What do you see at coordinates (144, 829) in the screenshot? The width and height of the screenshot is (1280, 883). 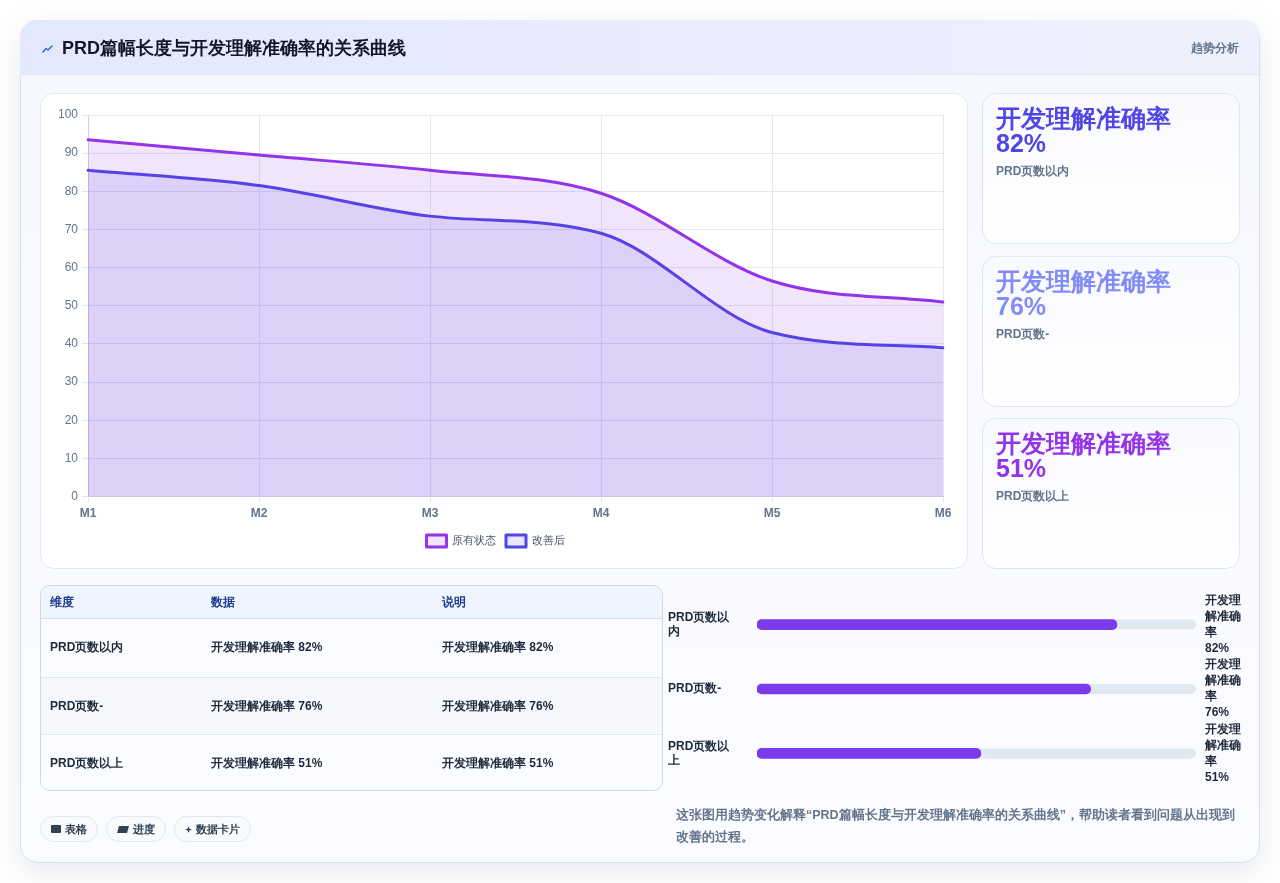 I see `text: 进度` at bounding box center [144, 829].